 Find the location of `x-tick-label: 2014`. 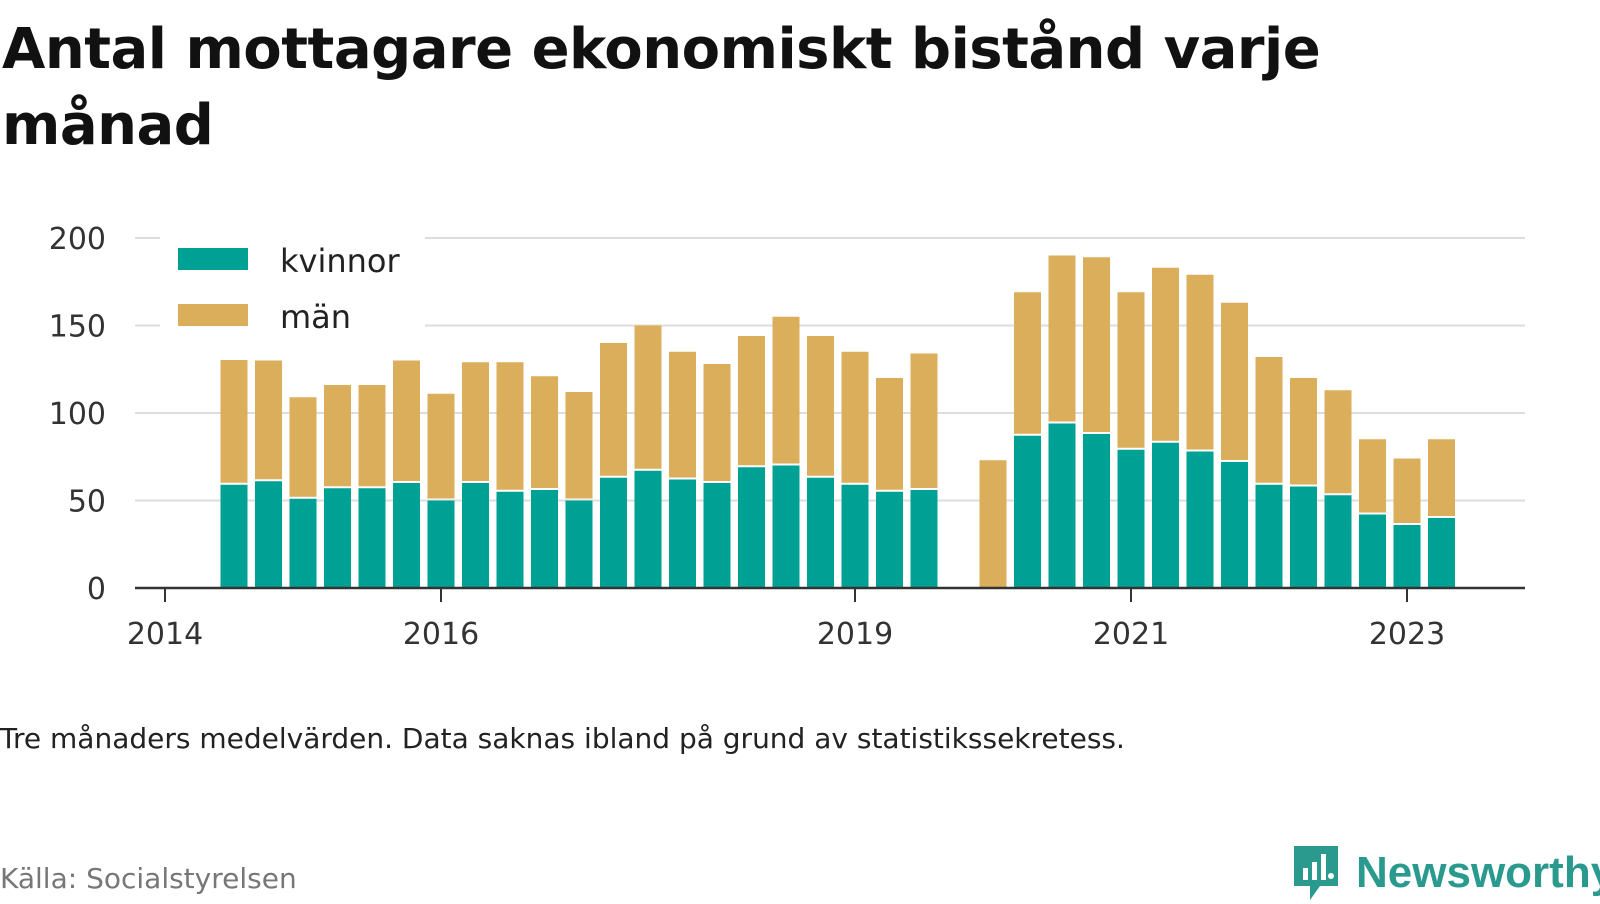

x-tick-label: 2014 is located at coordinates (165, 634).